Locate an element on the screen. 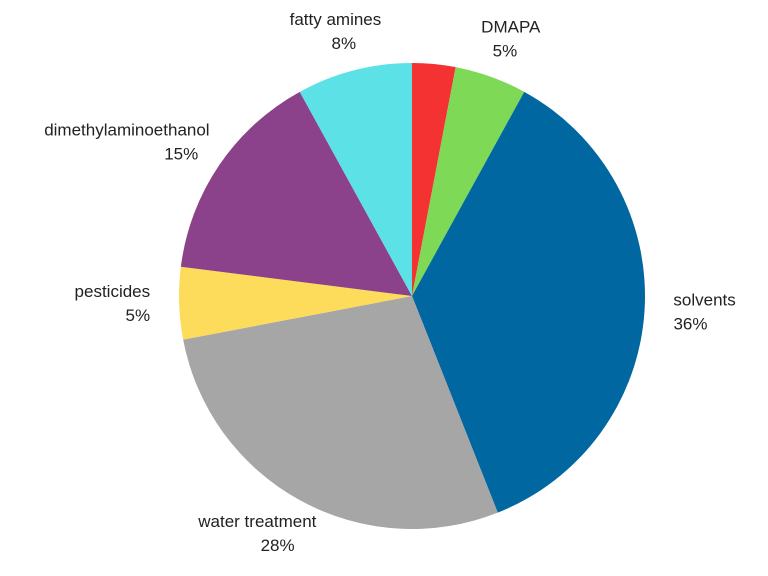 The width and height of the screenshot is (768, 576). slice-label: water treatment is located at coordinates (256, 521).